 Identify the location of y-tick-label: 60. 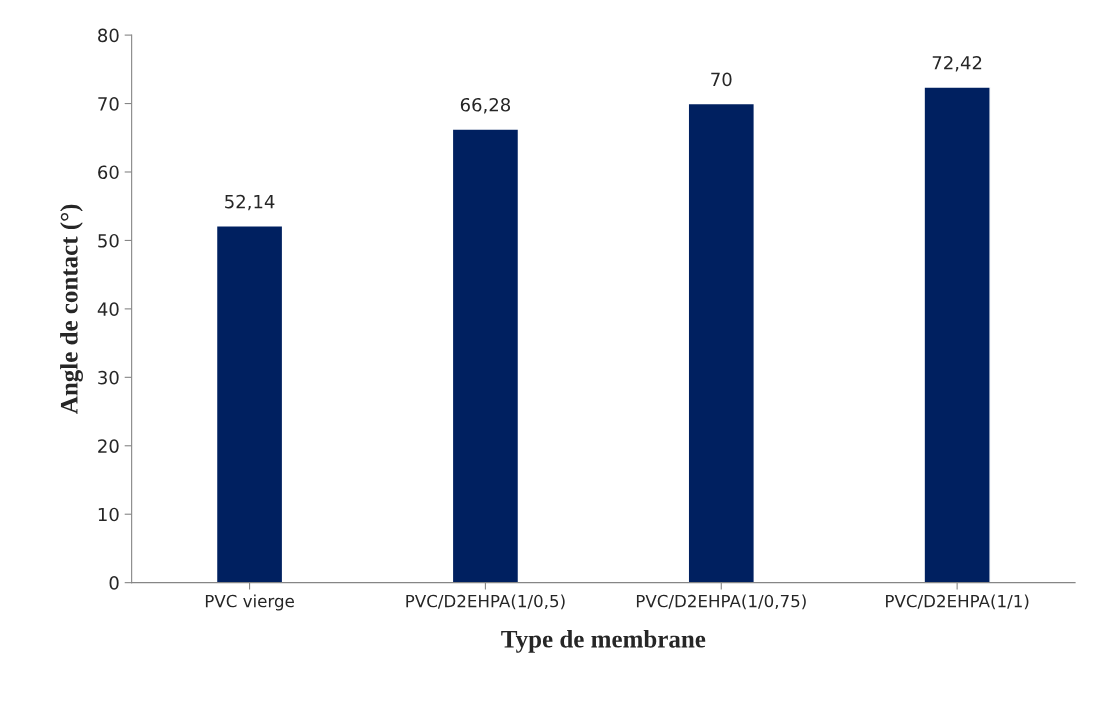
(108, 172).